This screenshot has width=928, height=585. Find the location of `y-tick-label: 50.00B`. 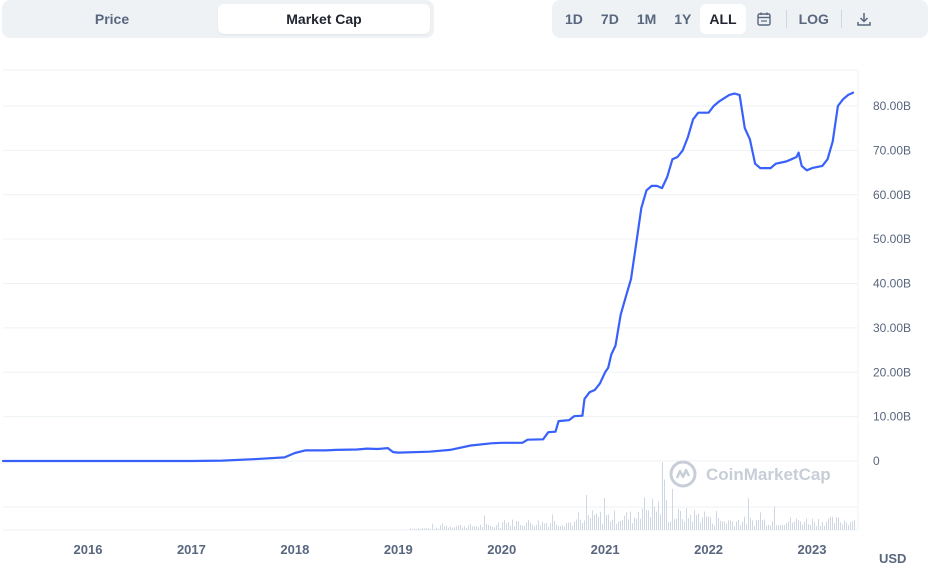

y-tick-label: 50.00B is located at coordinates (892, 239).